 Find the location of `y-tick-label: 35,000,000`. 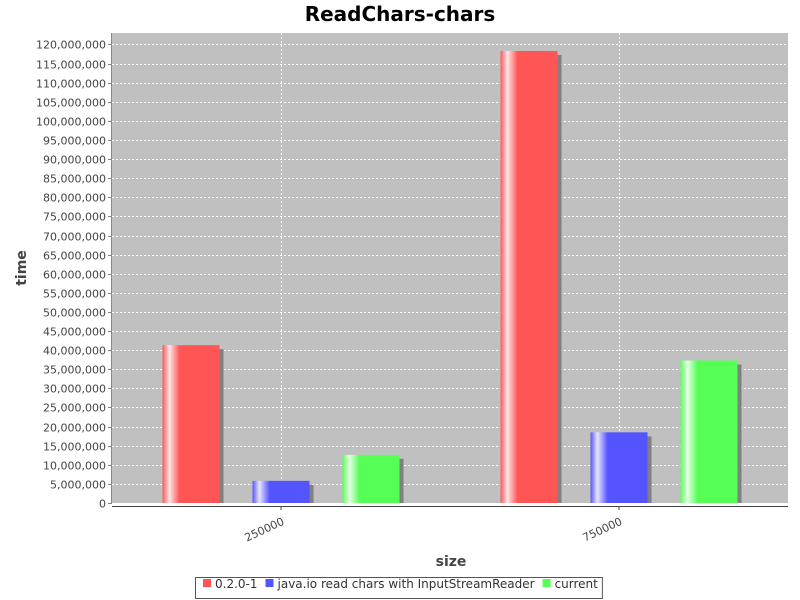

y-tick-label: 35,000,000 is located at coordinates (74, 370).